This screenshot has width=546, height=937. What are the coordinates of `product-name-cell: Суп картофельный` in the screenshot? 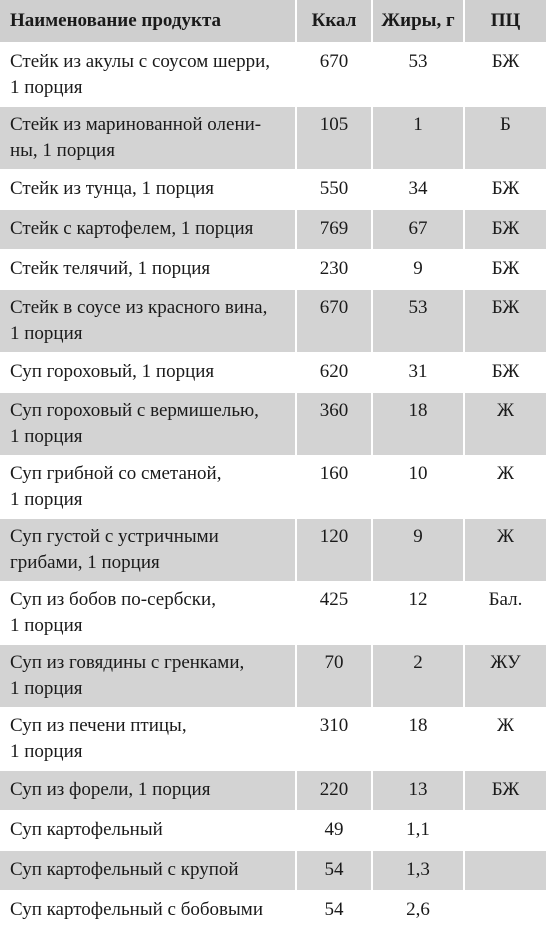 It's located at (148, 830).